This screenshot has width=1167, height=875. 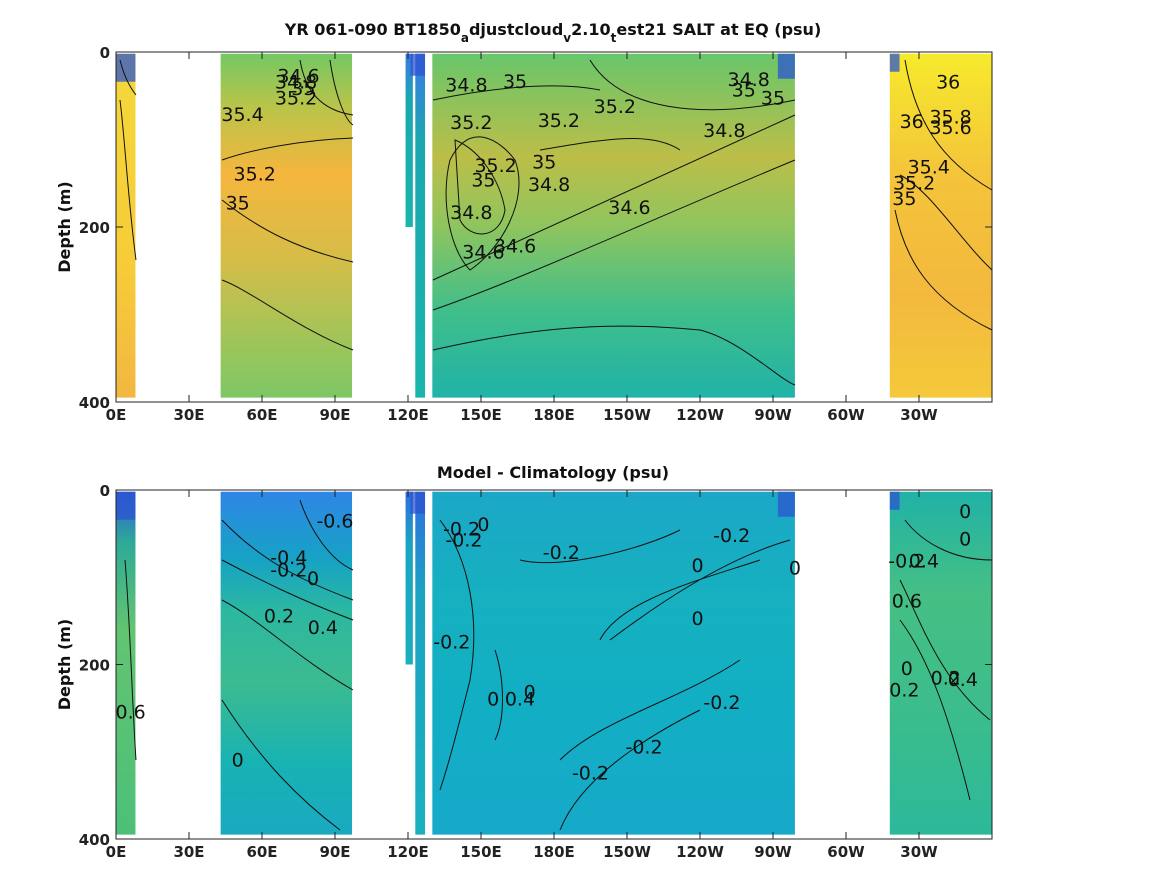 I want to click on contour-label: -0.4, so click(x=288, y=558).